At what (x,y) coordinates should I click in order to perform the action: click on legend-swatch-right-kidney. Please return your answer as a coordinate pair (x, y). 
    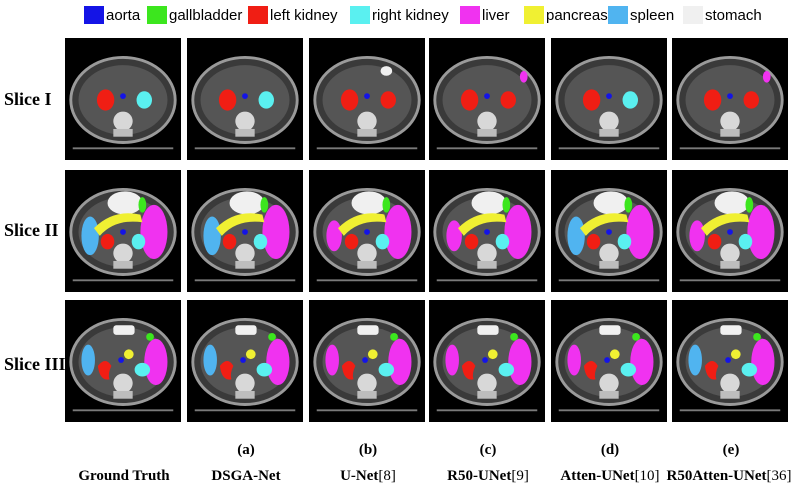
    Looking at the image, I should click on (360, 15).